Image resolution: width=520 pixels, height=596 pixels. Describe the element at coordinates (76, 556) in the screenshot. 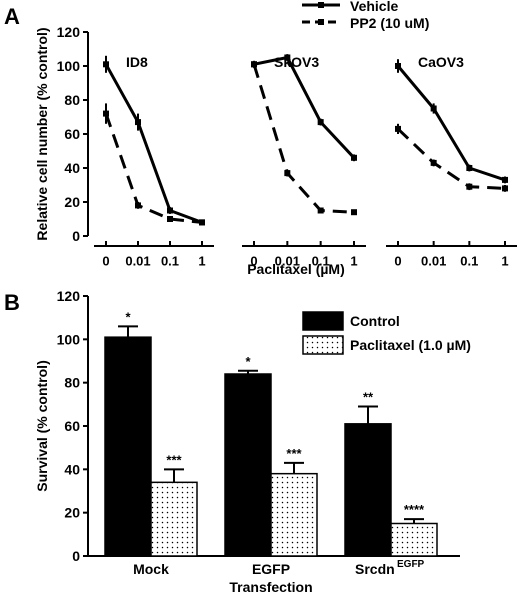

I see `y-tick-label-b: 0` at that location.